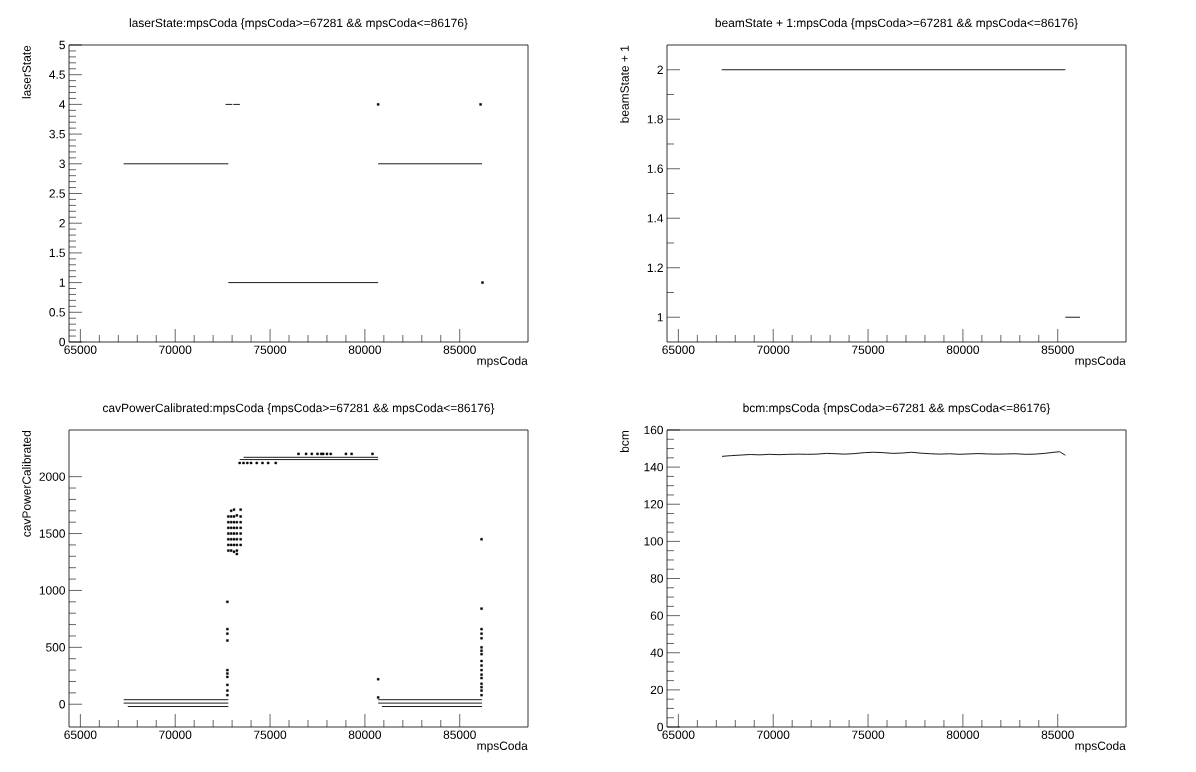  Describe the element at coordinates (57, 134) in the screenshot. I see `y-tick-label: 3.5` at that location.